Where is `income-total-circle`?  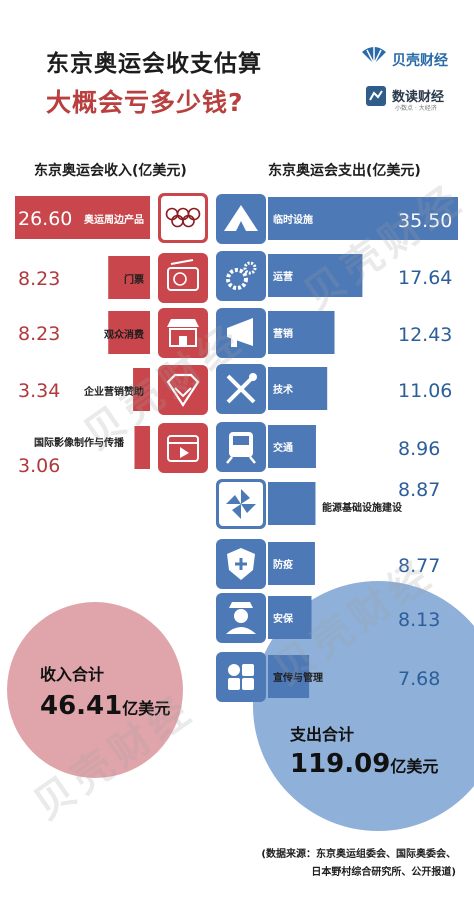
income-total-circle is located at coordinates (95, 690).